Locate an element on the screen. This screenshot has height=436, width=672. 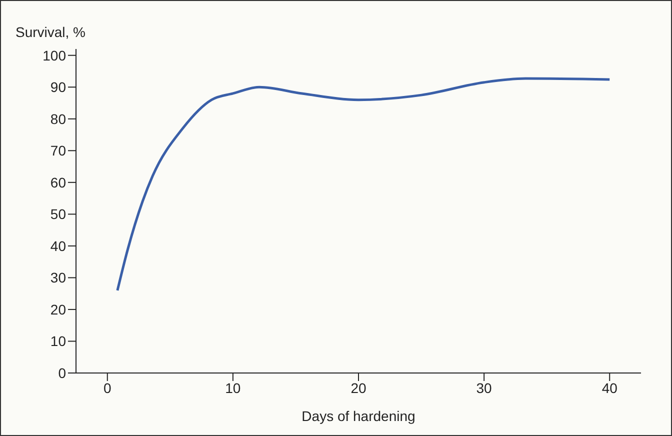
y-tick-label: 60 is located at coordinates (58, 182).